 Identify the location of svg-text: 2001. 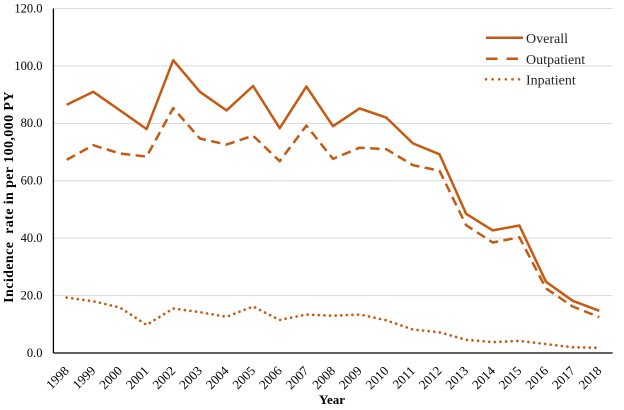
(137, 377).